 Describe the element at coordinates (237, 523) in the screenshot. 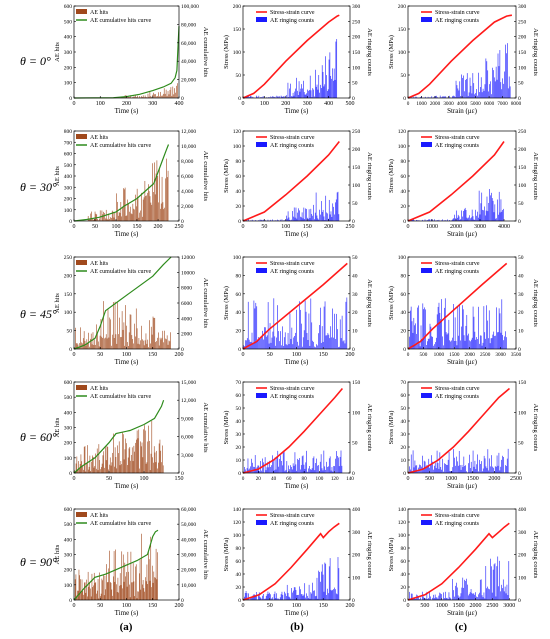

I see `y-tick-label: 120` at that location.